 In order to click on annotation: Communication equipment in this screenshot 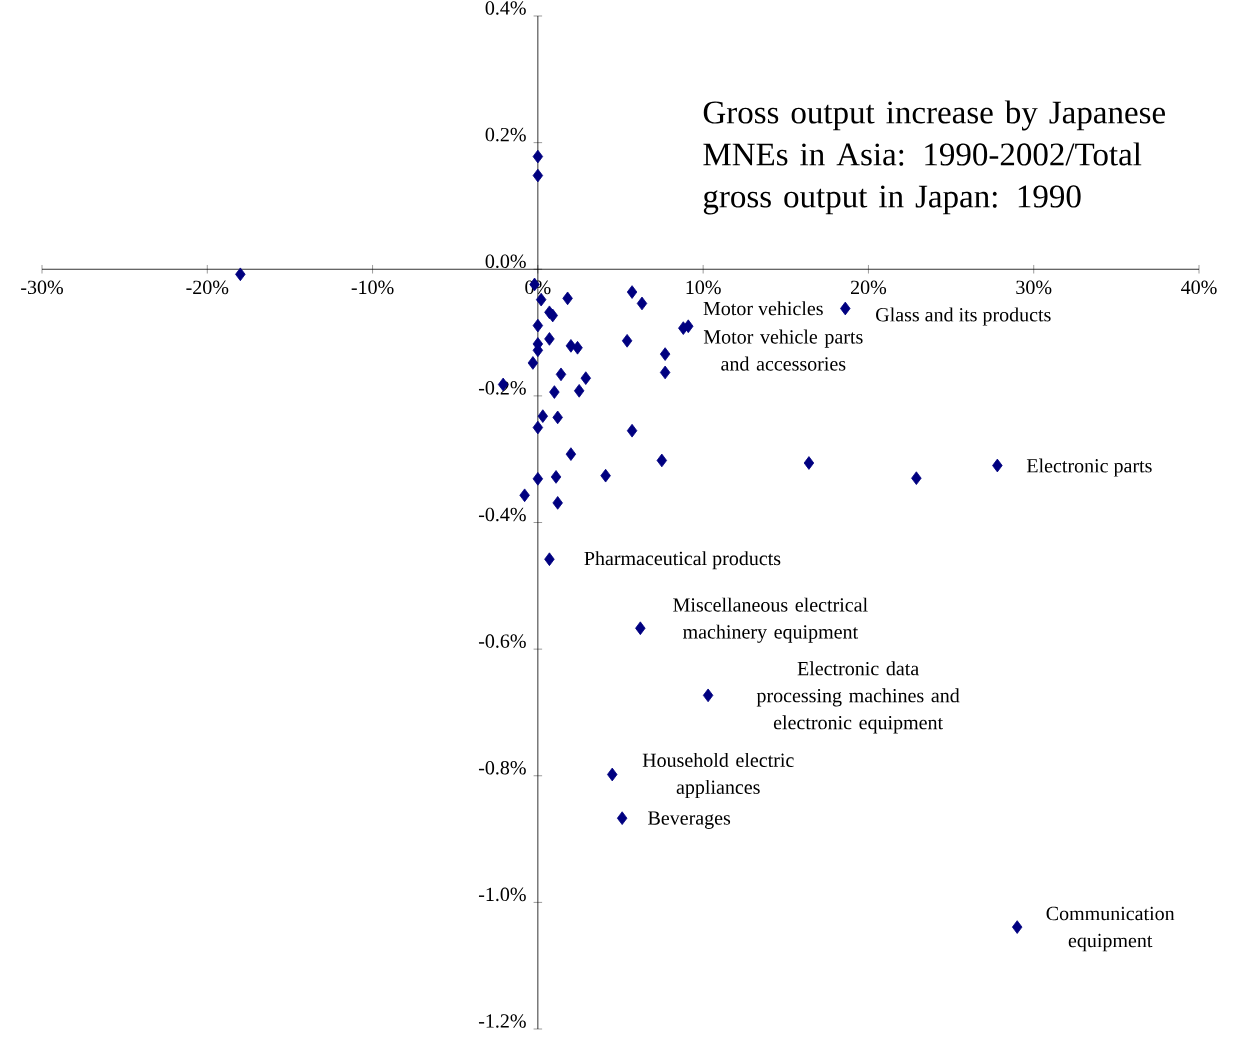, I will do `click(1110, 929)`.